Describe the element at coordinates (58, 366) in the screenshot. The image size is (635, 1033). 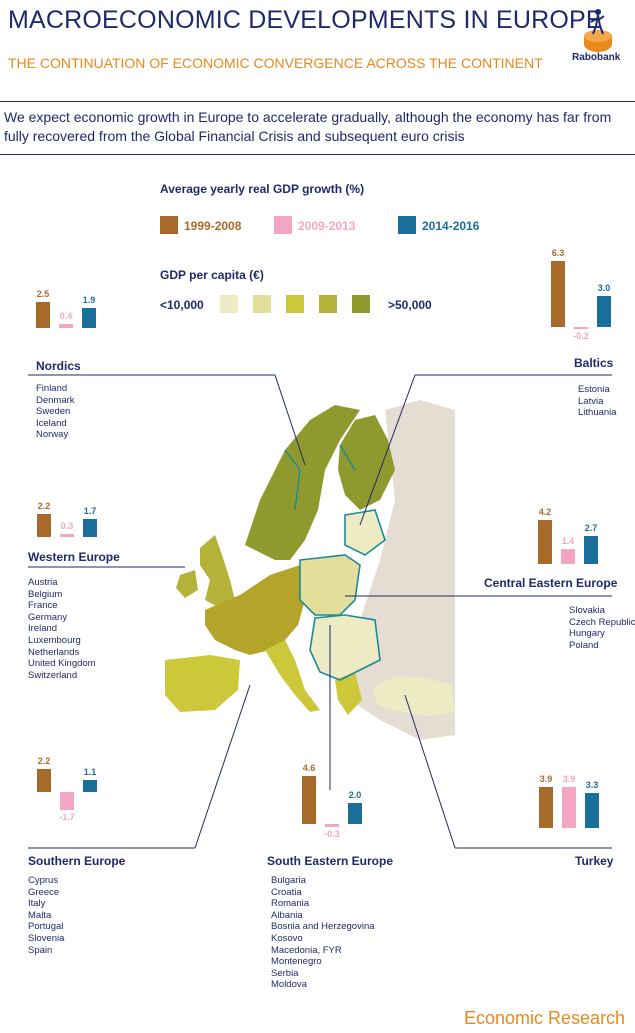
I see `region-title-nordics: Nordics` at that location.